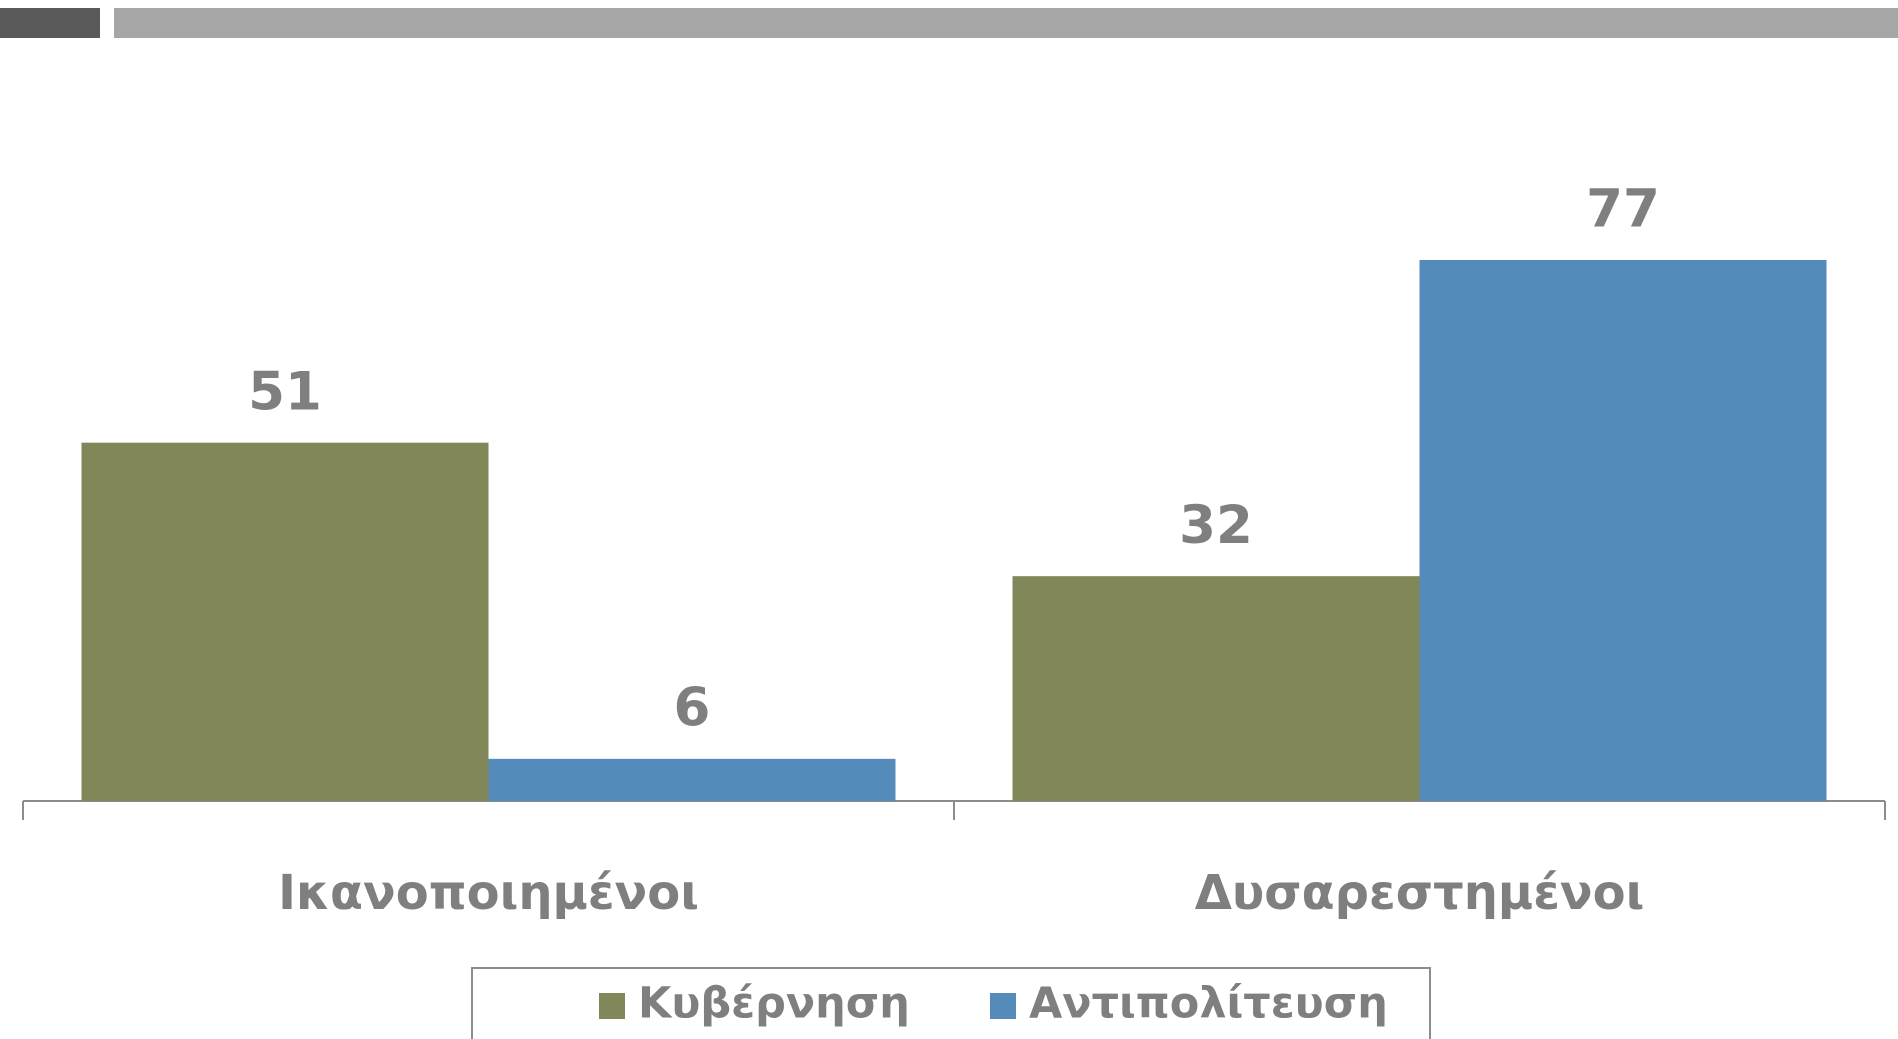 This screenshot has height=1039, width=1898. I want to click on data-label: 32, so click(1216, 525).